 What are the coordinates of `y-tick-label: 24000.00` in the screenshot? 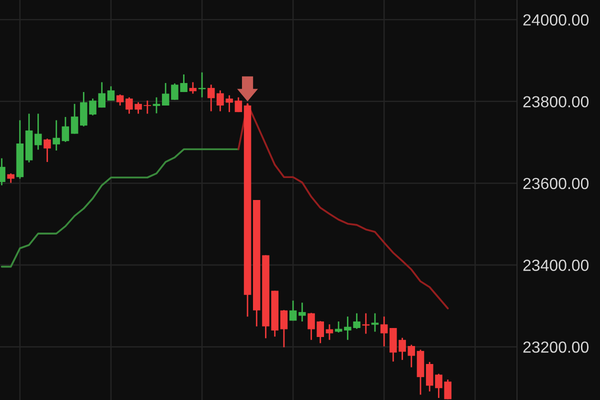 It's located at (556, 20).